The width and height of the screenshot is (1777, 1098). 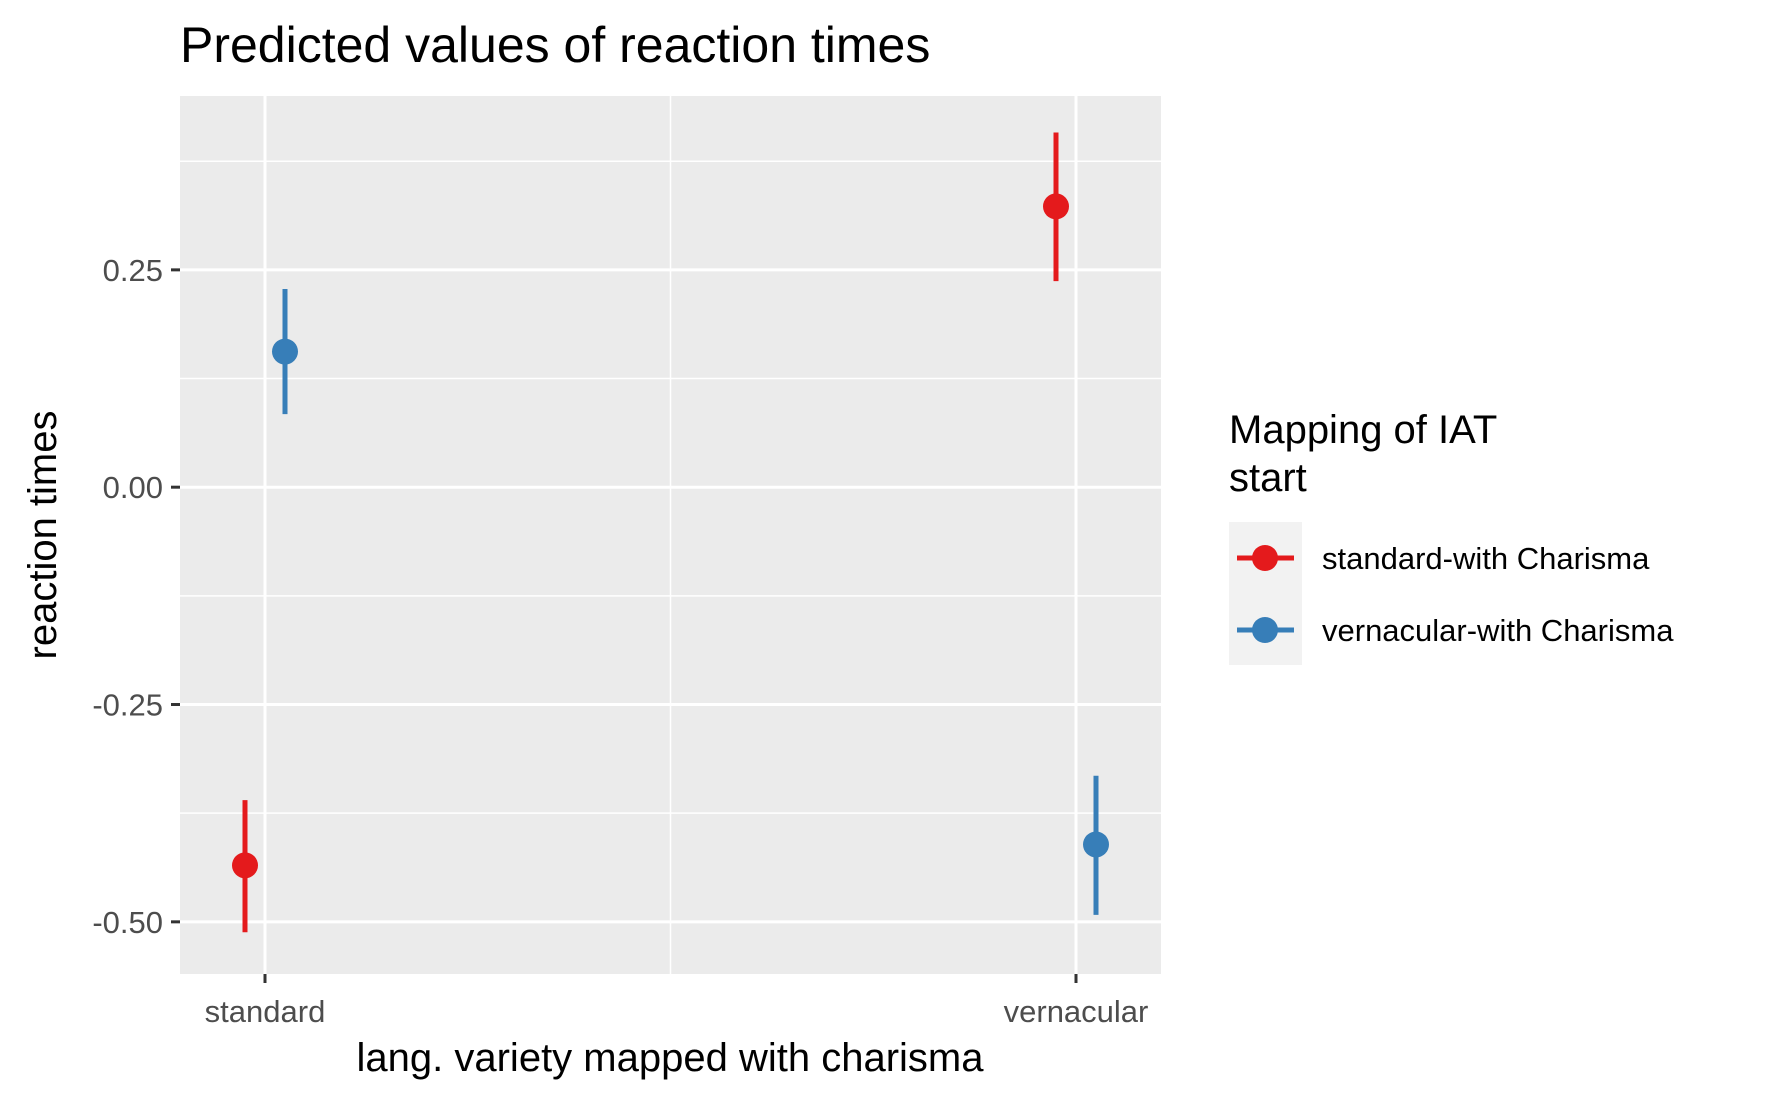 What do you see at coordinates (671, 1058) in the screenshot?
I see `x-axis-title: lang. variety mapped with charisma` at bounding box center [671, 1058].